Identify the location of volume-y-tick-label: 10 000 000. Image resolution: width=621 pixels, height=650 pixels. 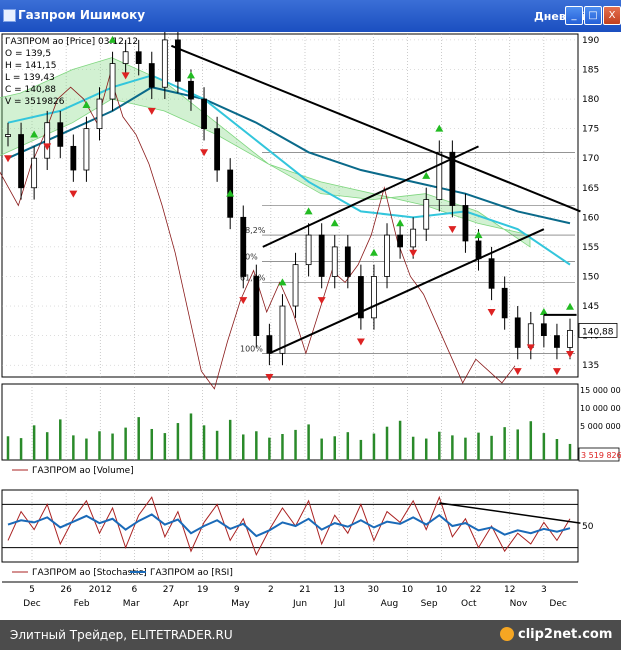
(600, 408).